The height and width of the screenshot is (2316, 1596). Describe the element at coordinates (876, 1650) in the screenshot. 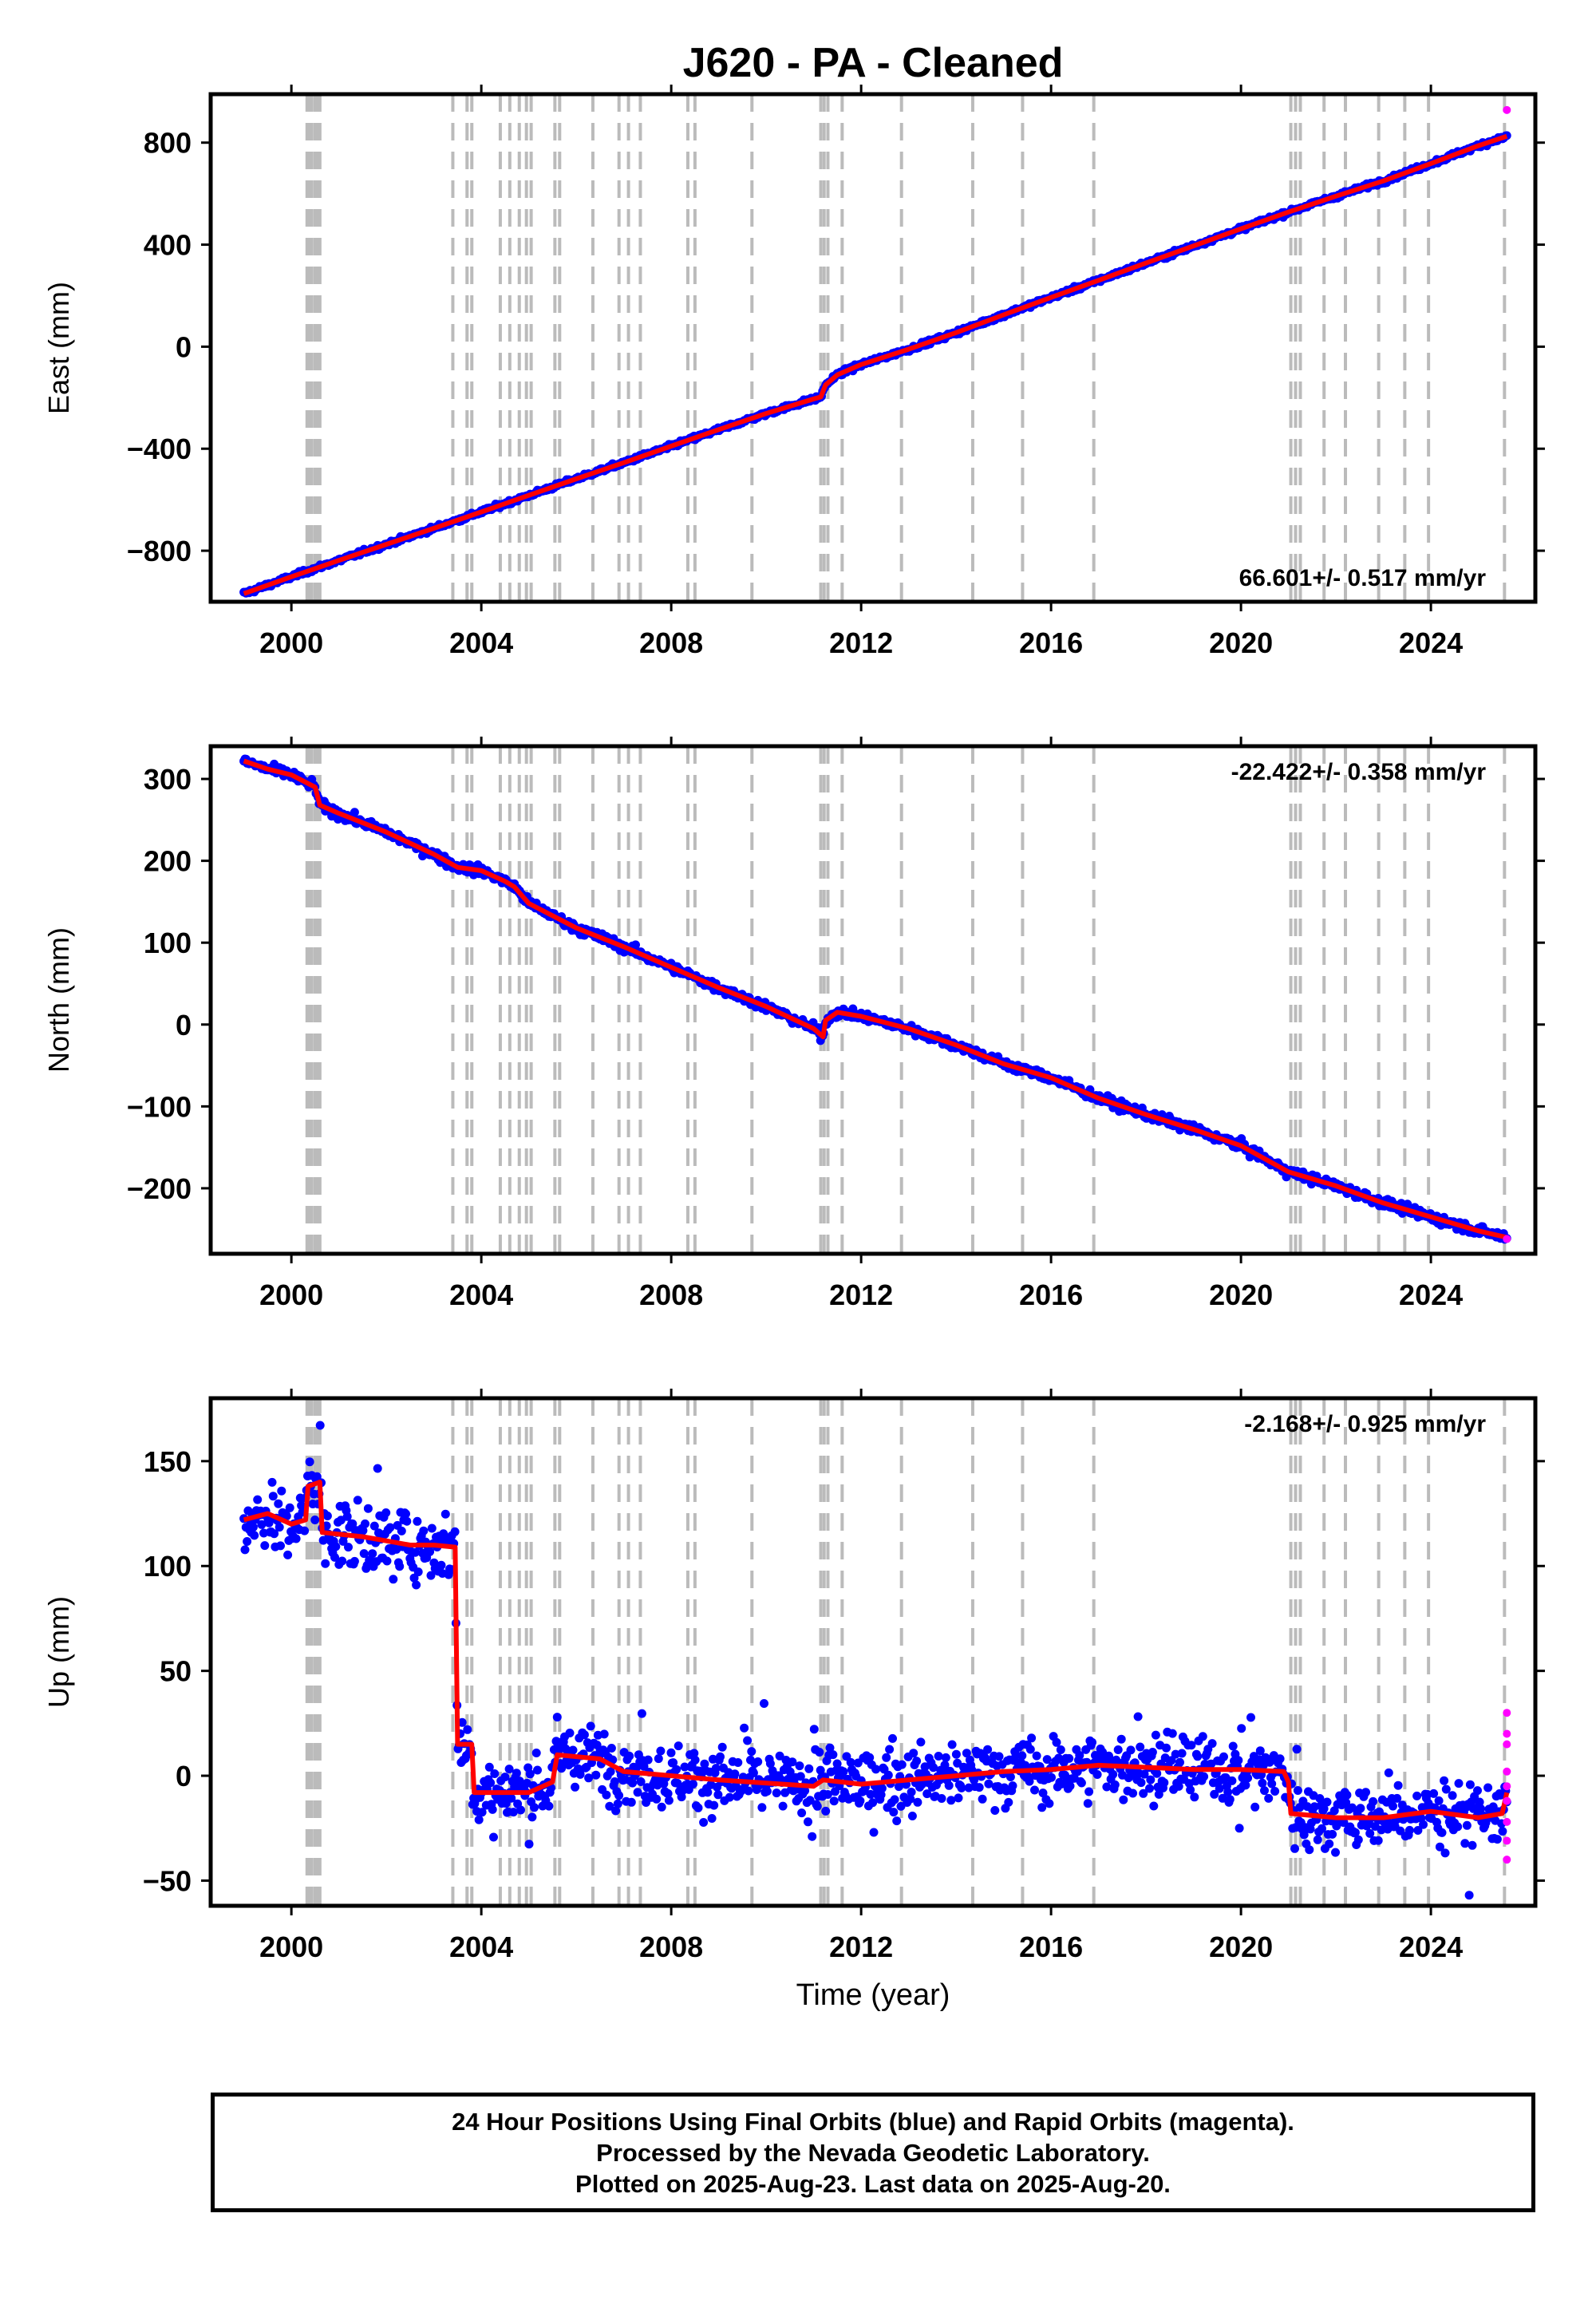

I see `model-fit-line` at that location.